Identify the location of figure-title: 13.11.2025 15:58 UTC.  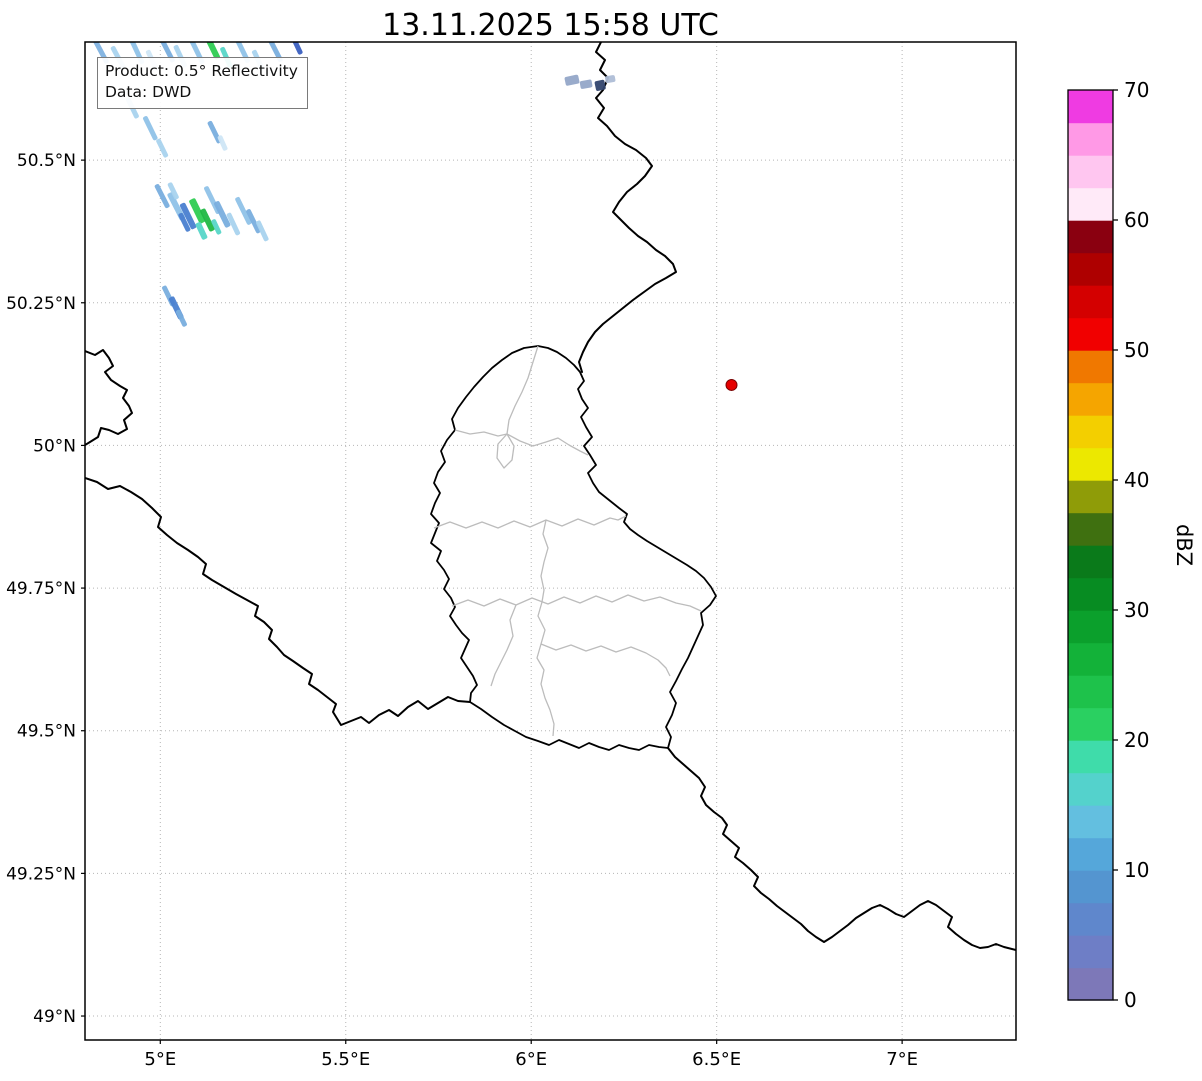
(550, 25).